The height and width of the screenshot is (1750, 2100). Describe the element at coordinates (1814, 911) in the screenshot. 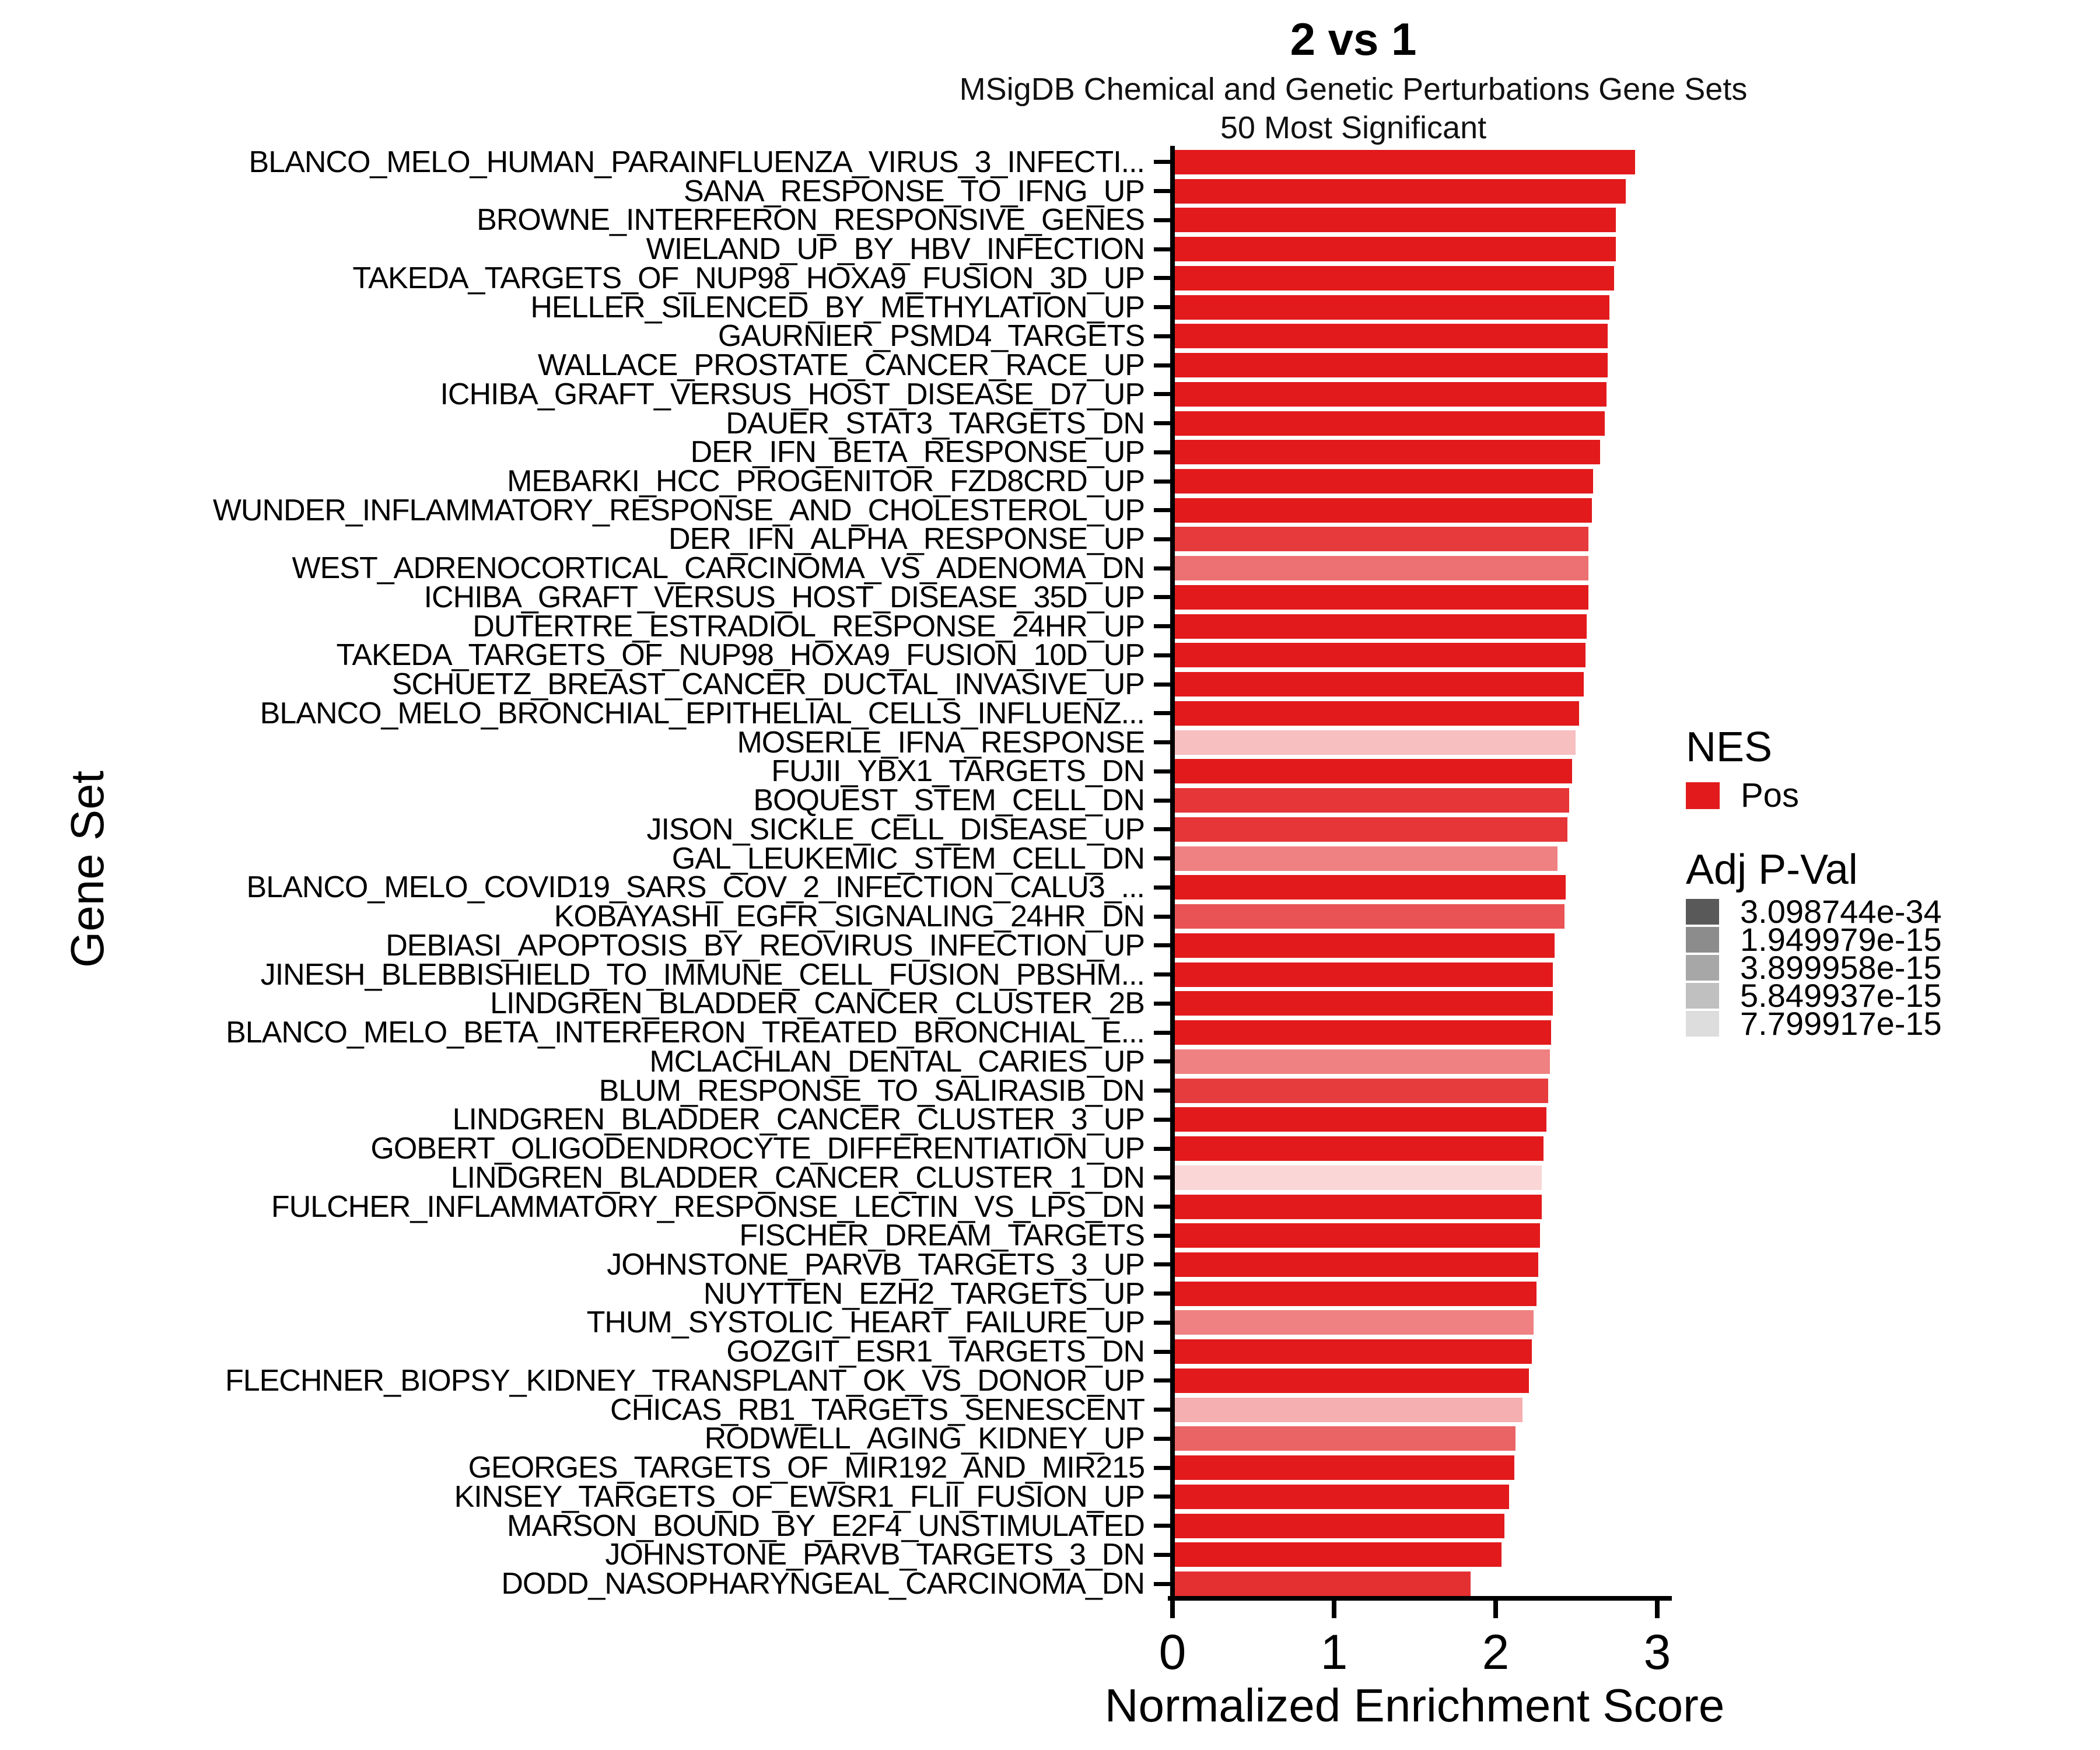

I see `legend-pval-item: 3.098744e-34` at that location.